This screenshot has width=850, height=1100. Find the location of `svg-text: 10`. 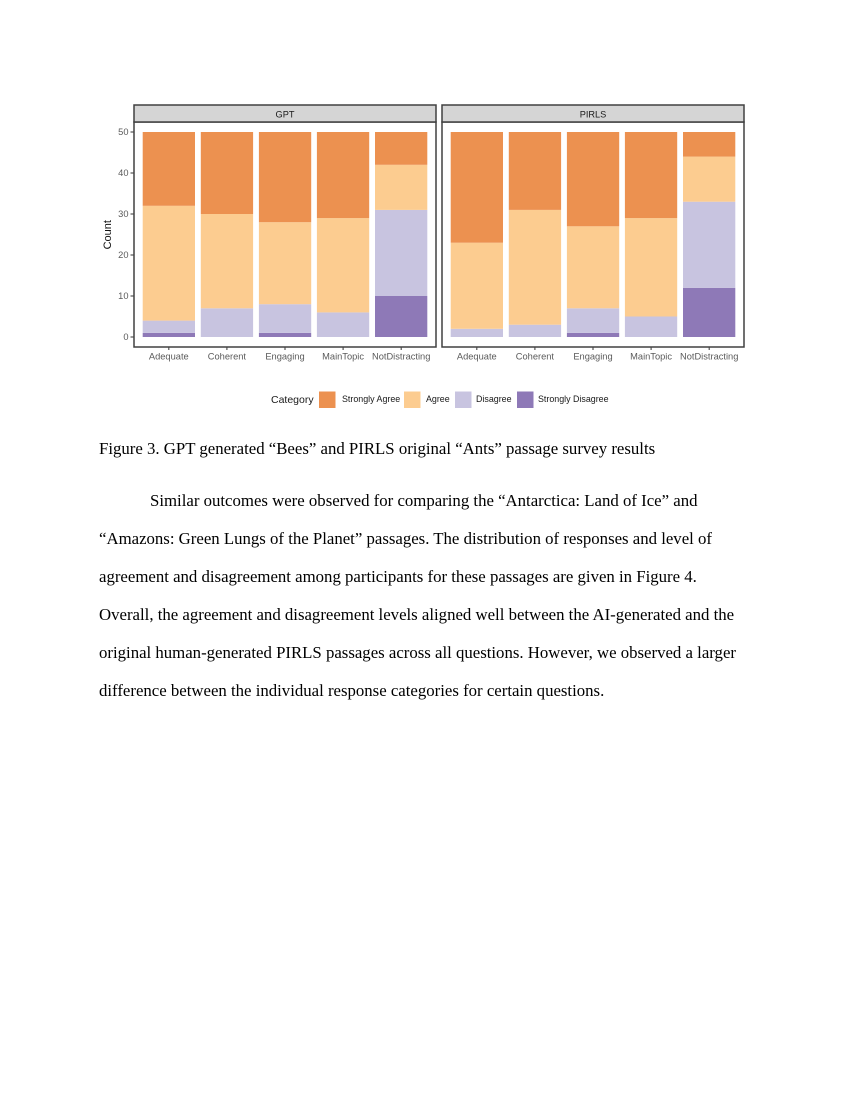

svg-text: 10 is located at coordinates (123, 296).